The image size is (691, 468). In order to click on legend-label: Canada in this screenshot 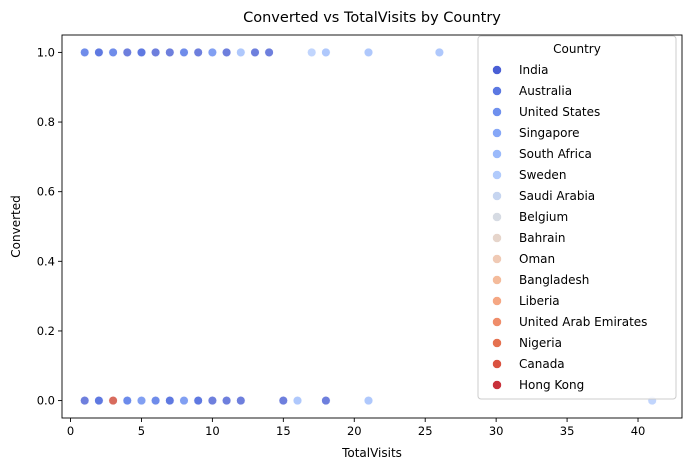, I will do `click(542, 364)`.